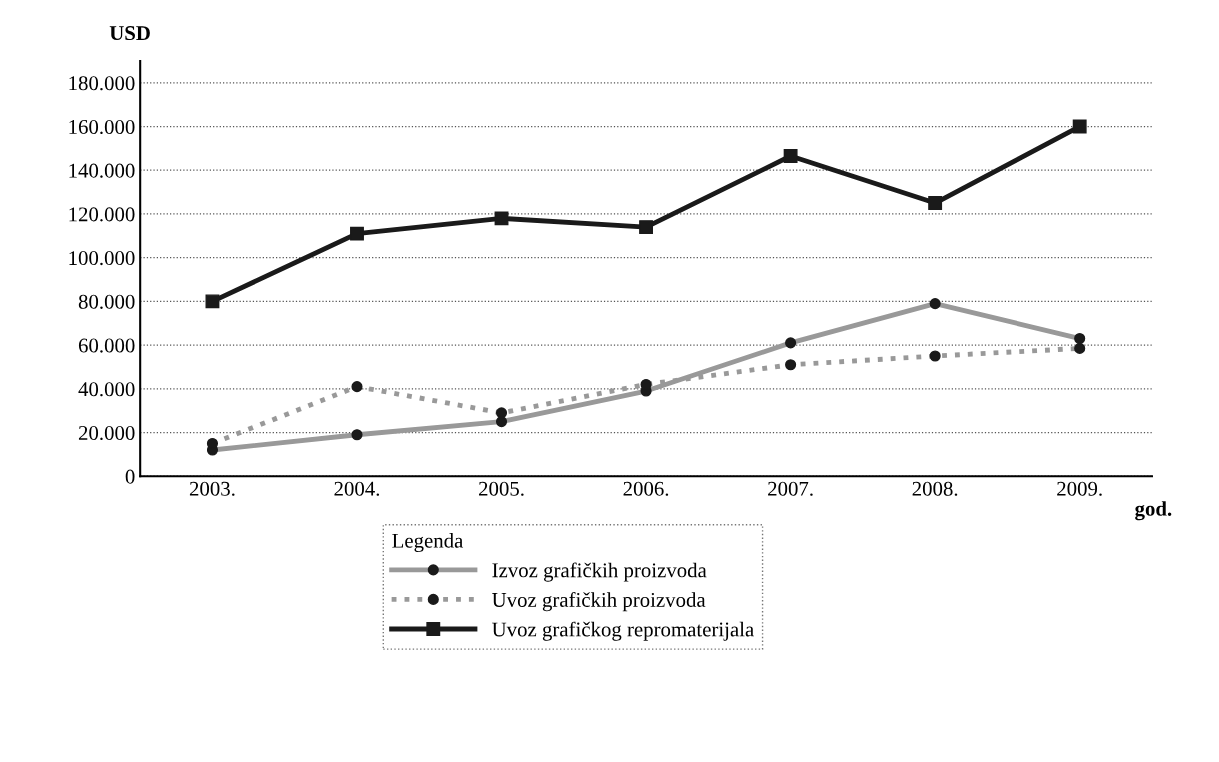  I want to click on y-tick-label: 100.000, so click(102, 258).